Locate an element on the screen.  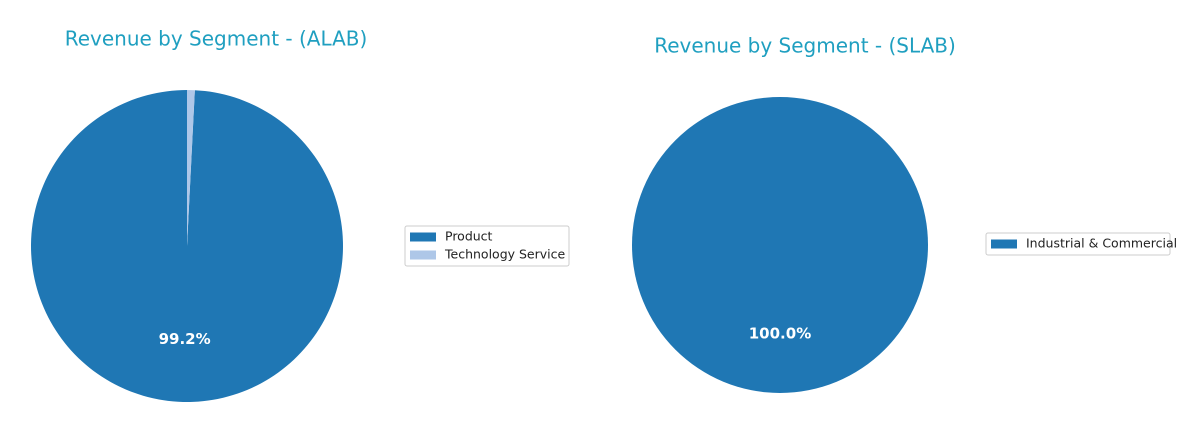
legend-label: Technology Service is located at coordinates (505, 254).